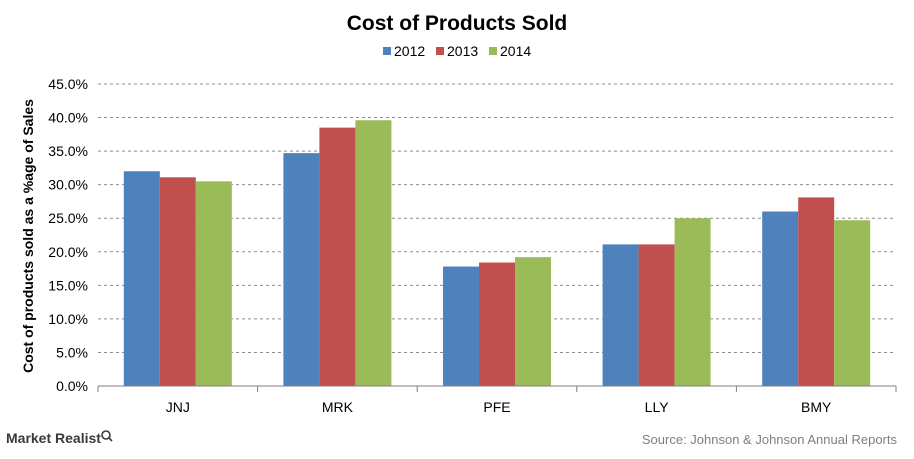 This screenshot has height=459, width=914. What do you see at coordinates (68, 84) in the screenshot?
I see `y-tick-label: 45.0%` at bounding box center [68, 84].